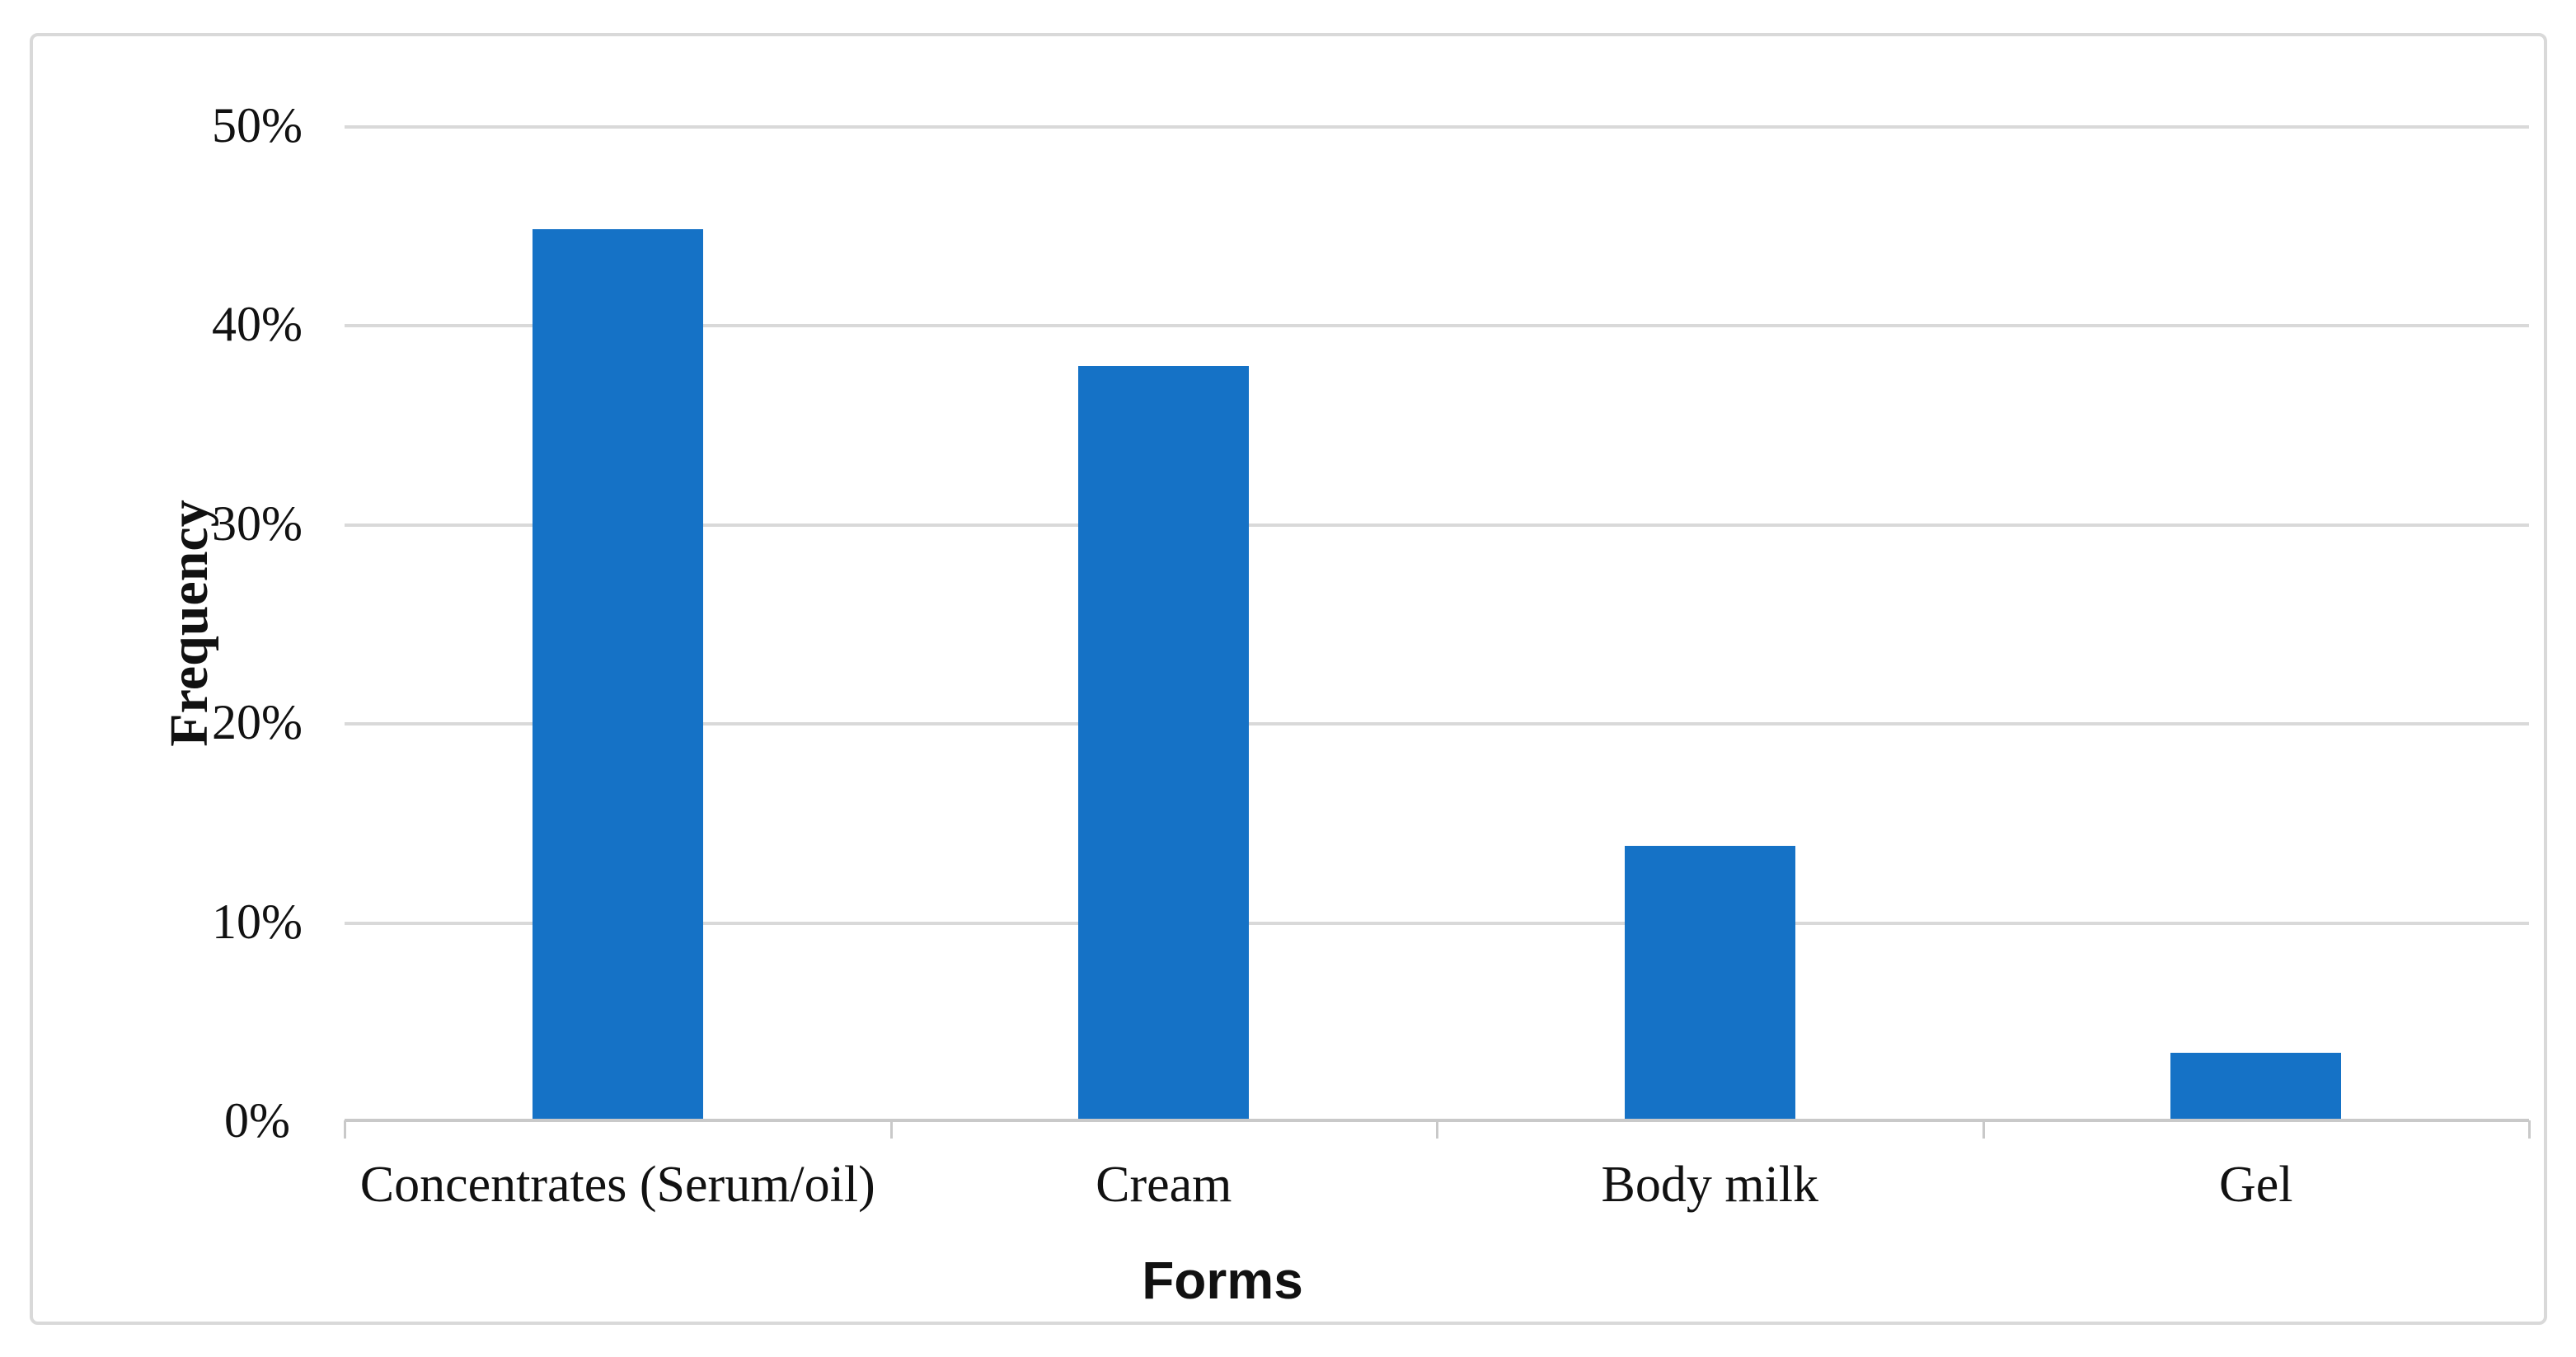 The height and width of the screenshot is (1357, 2576). I want to click on y-tick-label-40: 40%, so click(258, 324).